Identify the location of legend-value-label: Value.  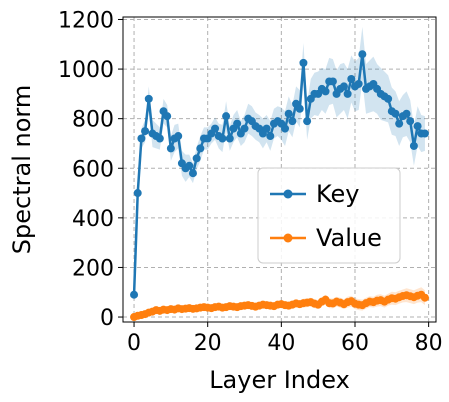
(349, 238).